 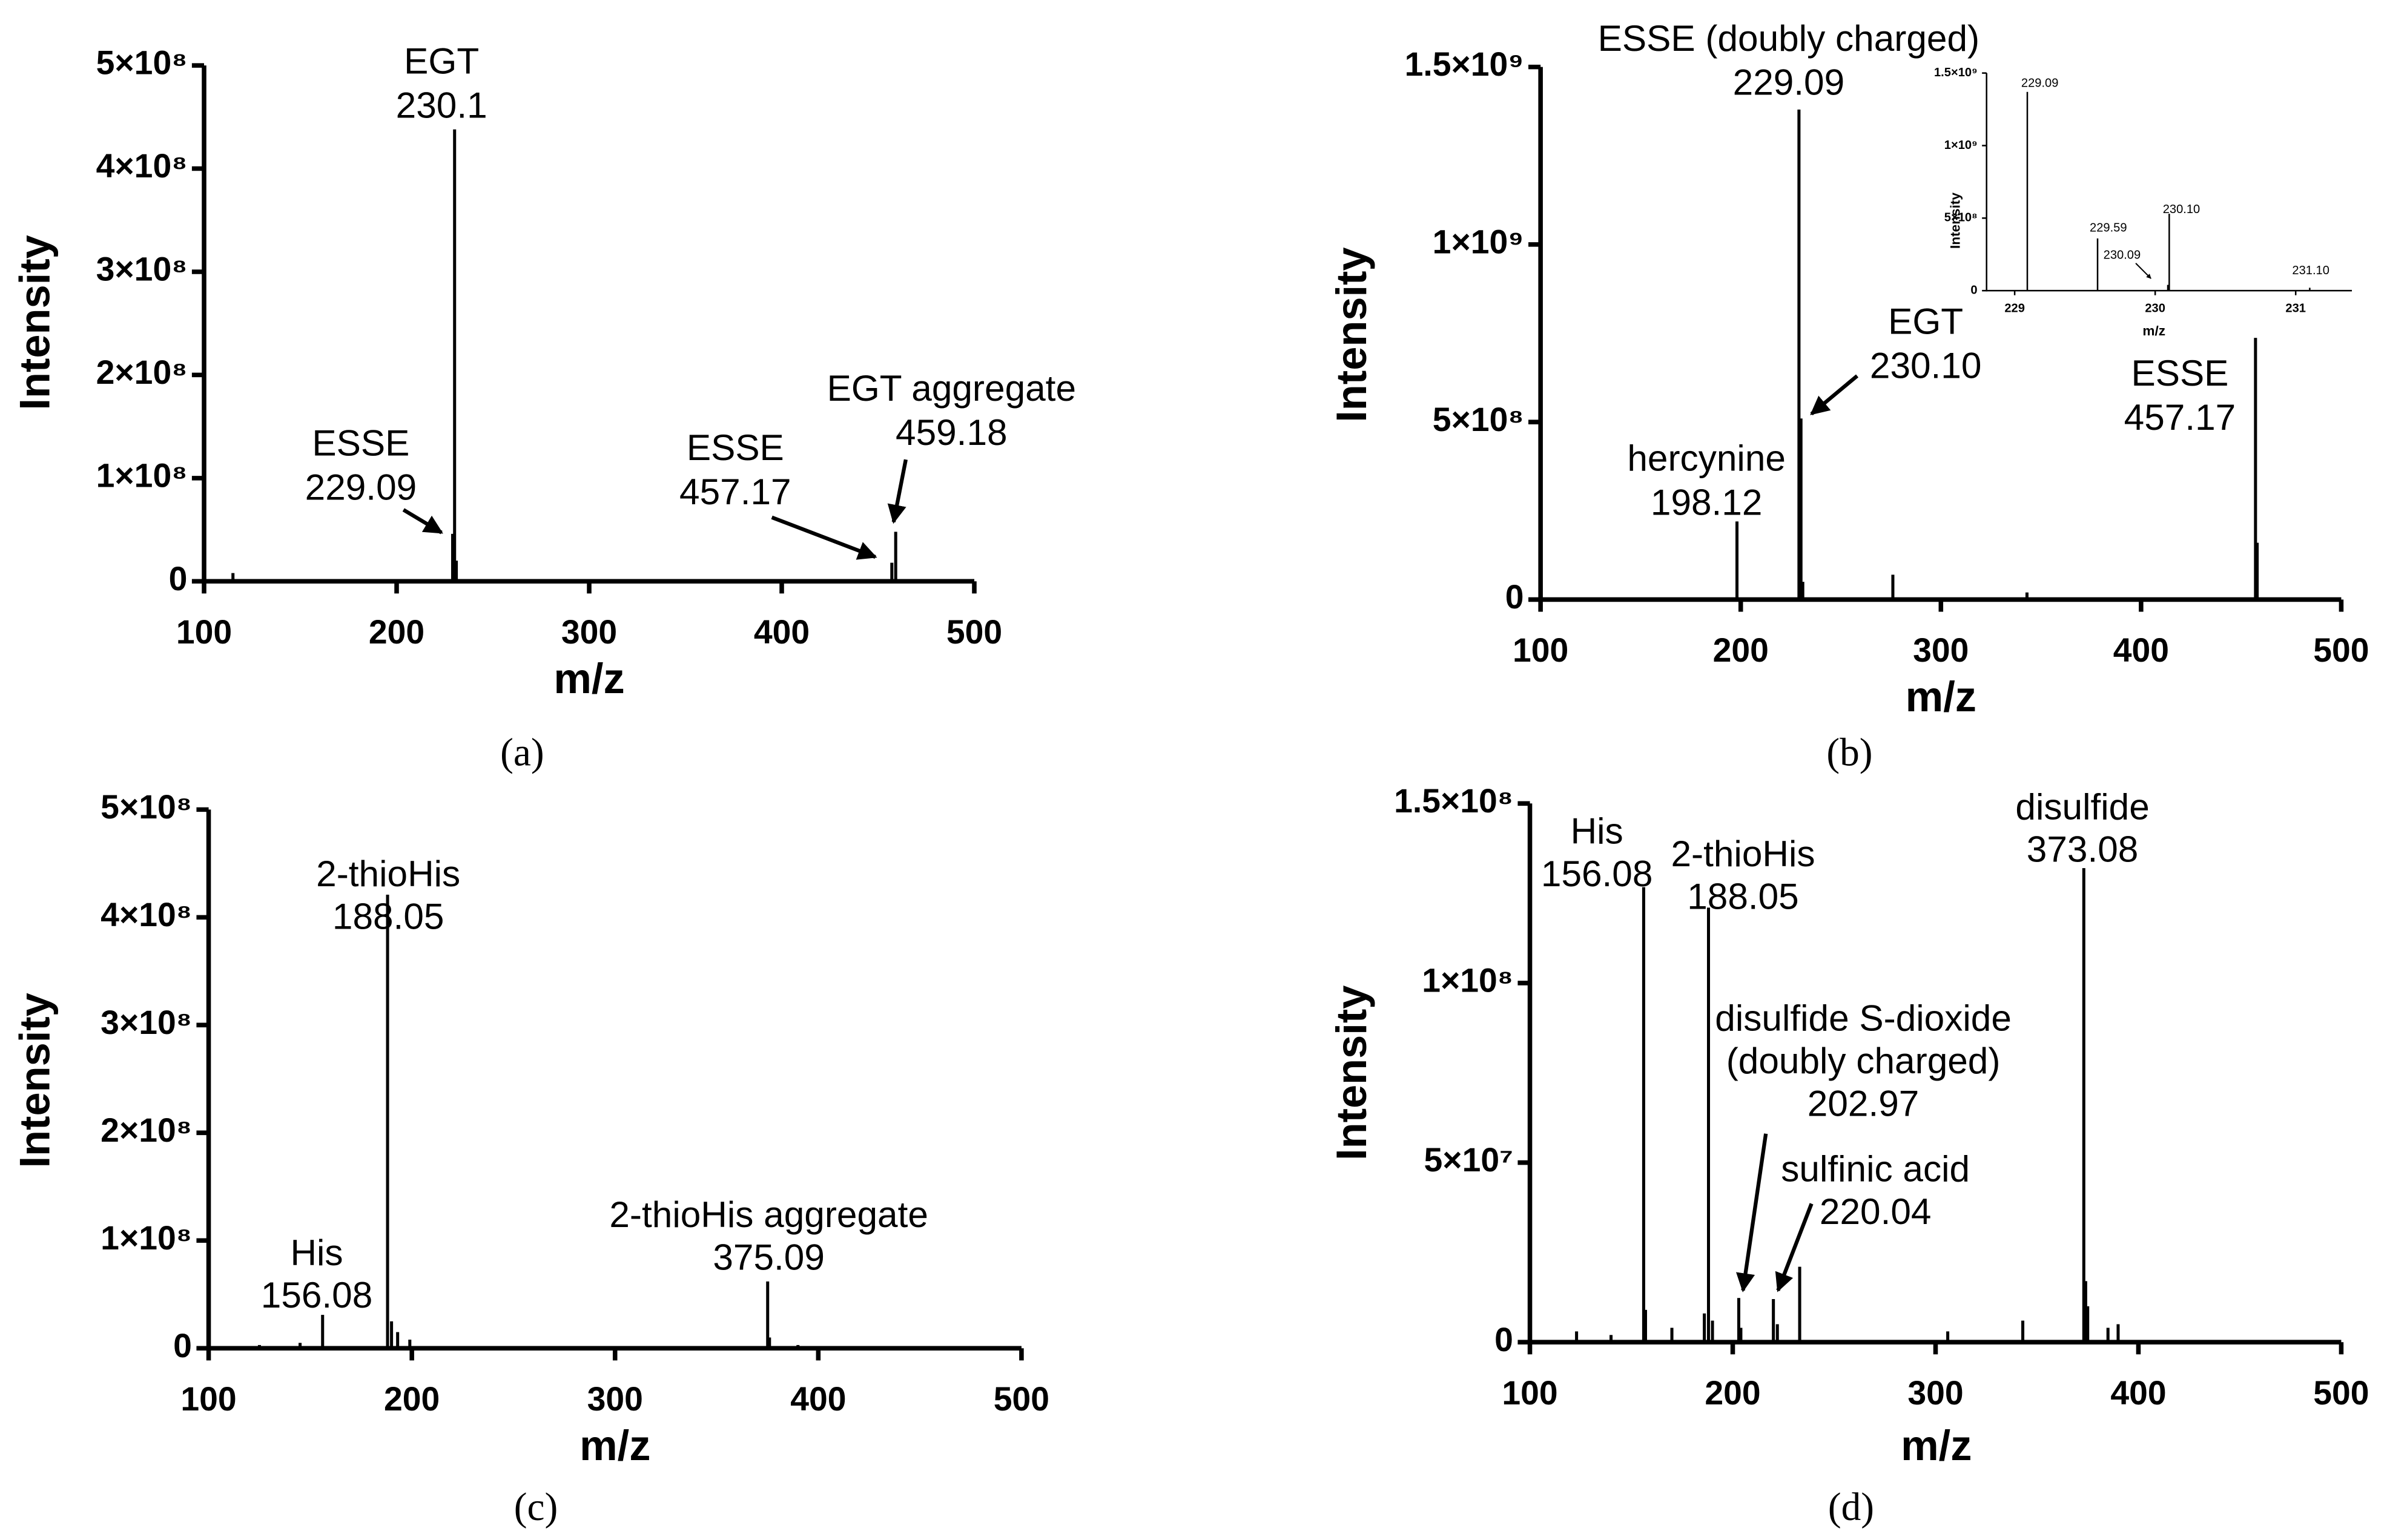 What do you see at coordinates (441, 105) in the screenshot?
I see `annotation: 230.1` at bounding box center [441, 105].